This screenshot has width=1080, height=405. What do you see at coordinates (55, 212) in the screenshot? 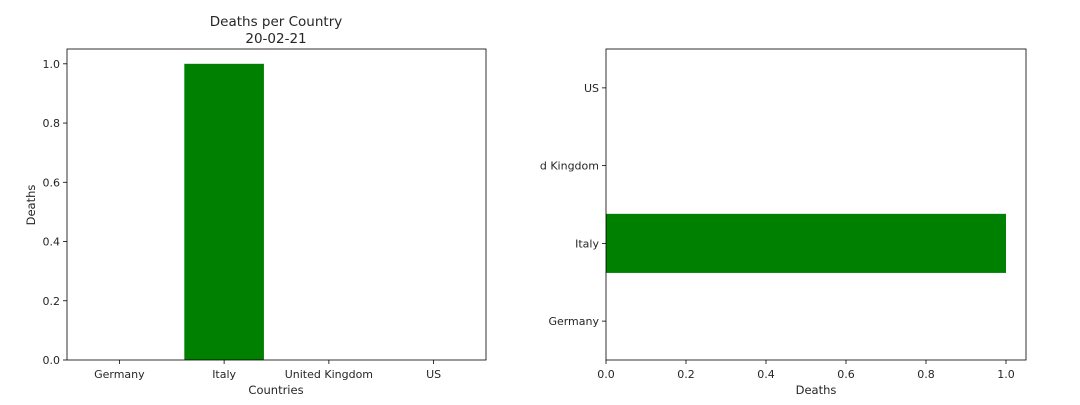
I see `y-axis-ticks: 0.0 0.2 0.4 0.6 0.8 1.0` at bounding box center [55, 212].